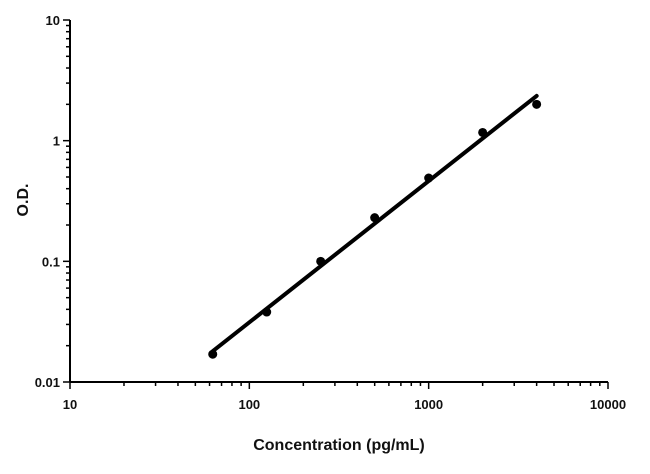  Describe the element at coordinates (47, 382) in the screenshot. I see `y-tick-label: 0.01` at that location.